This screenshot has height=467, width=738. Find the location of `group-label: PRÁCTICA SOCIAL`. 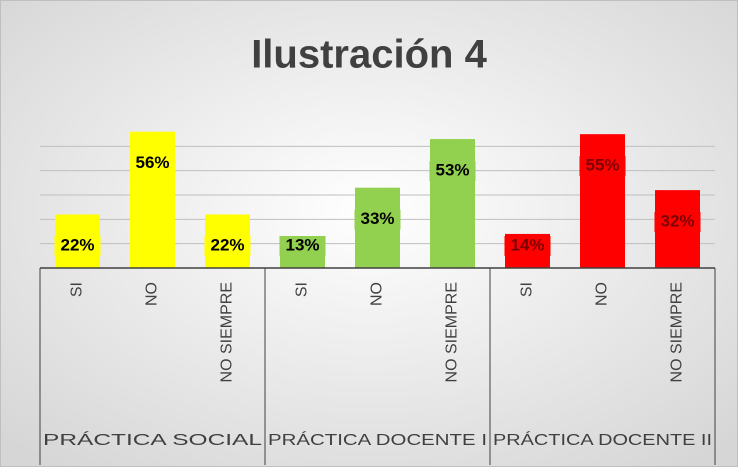

group-label: PRÁCTICA SOCIAL is located at coordinates (152, 439).